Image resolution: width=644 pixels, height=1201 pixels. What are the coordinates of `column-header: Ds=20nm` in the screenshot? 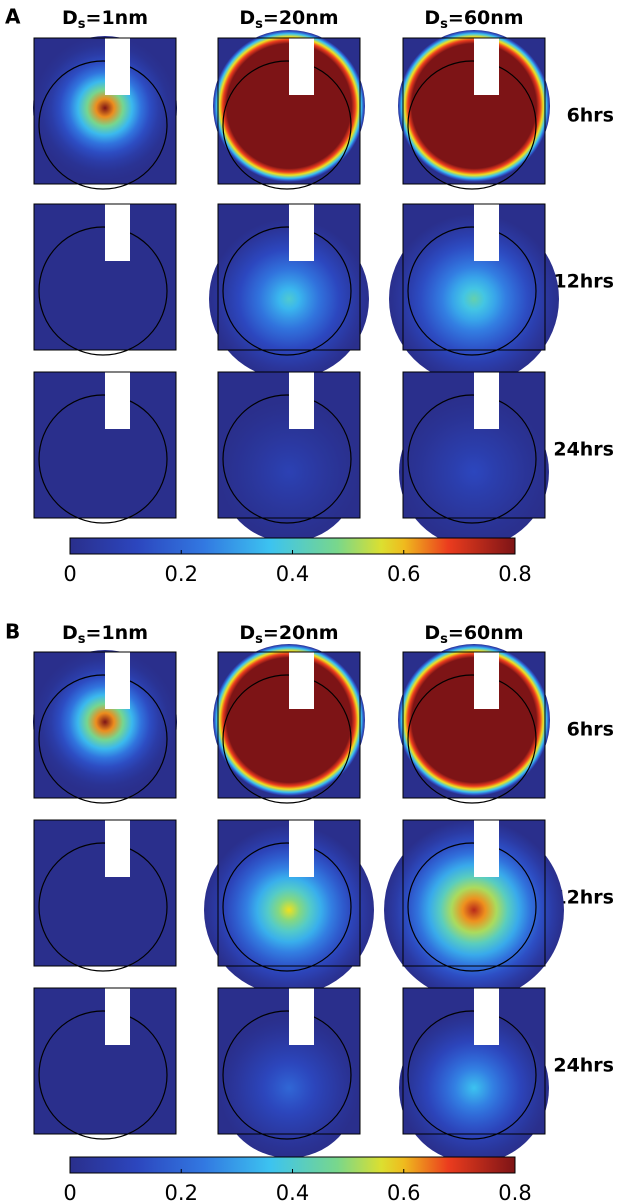 It's located at (288, 19).